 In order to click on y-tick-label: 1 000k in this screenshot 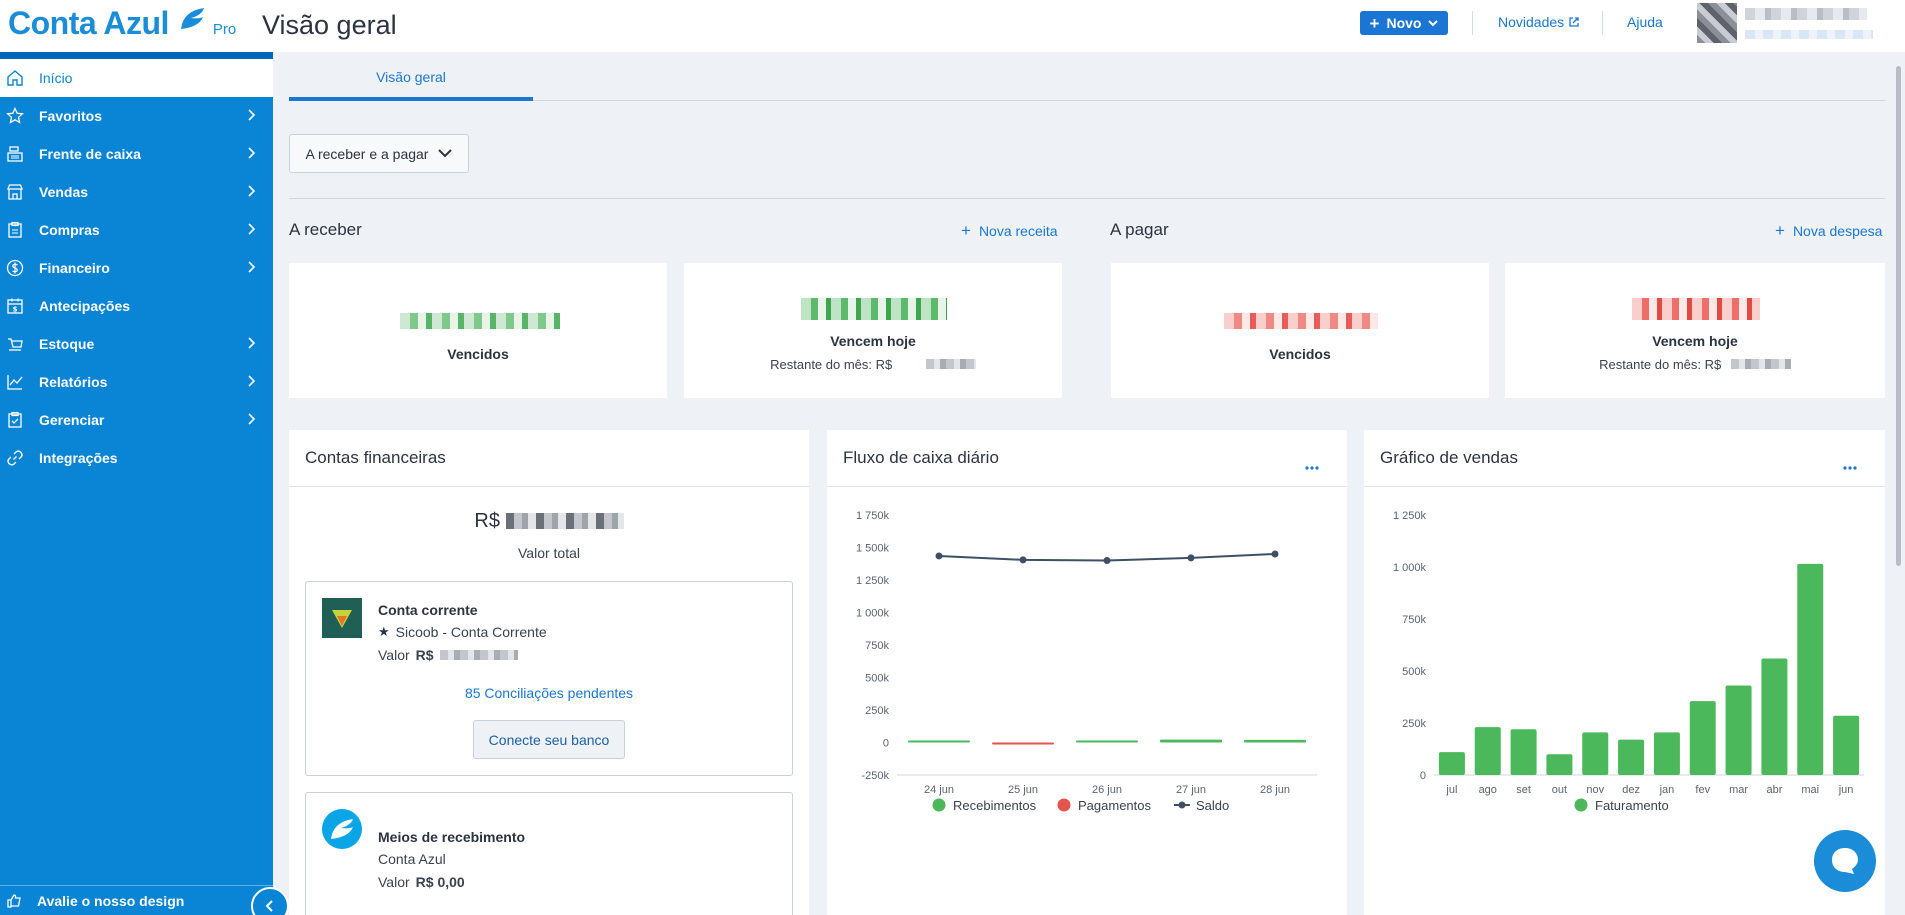, I will do `click(1410, 568)`.